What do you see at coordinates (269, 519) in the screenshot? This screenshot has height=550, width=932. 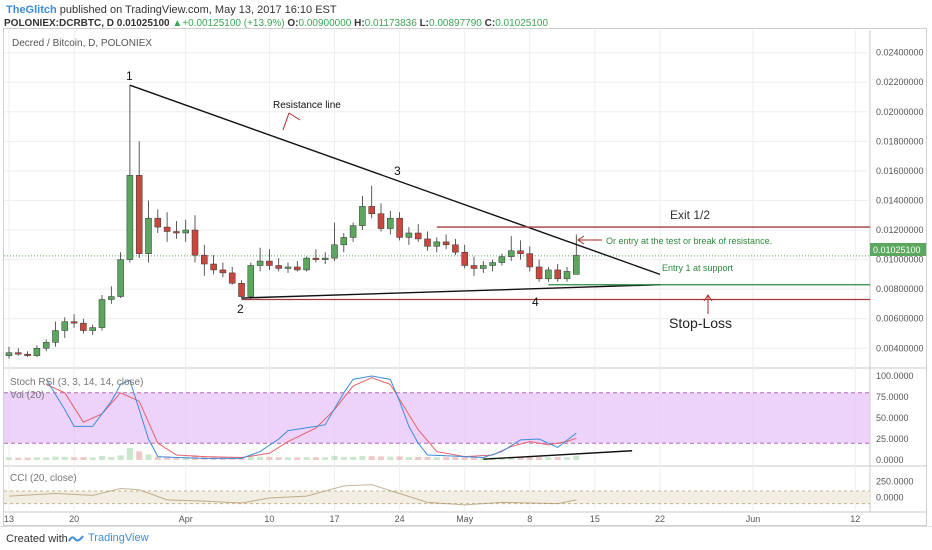 I see `x-tick-label: 10` at bounding box center [269, 519].